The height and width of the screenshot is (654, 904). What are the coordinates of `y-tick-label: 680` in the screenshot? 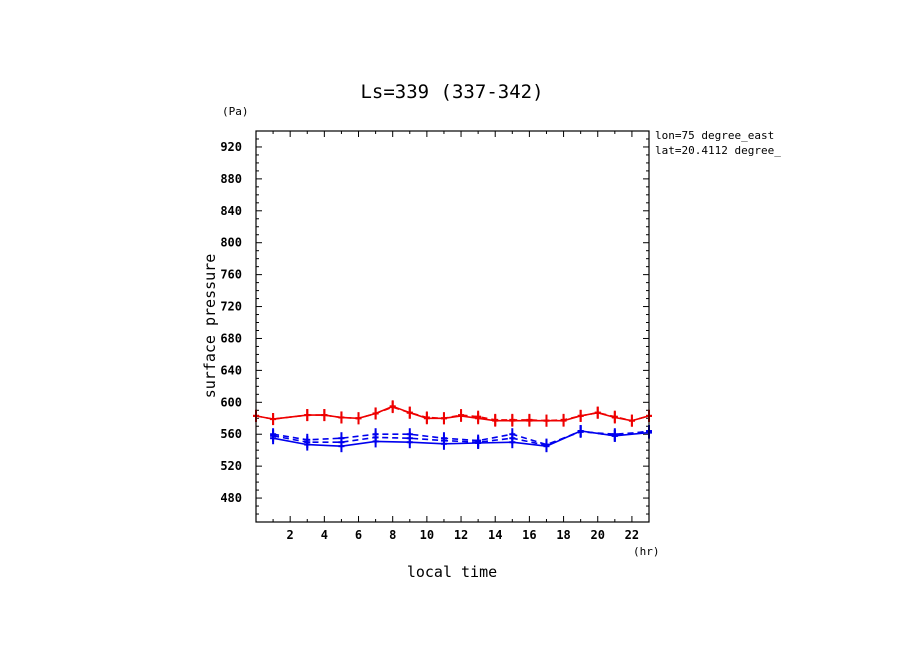 It's located at (231, 338).